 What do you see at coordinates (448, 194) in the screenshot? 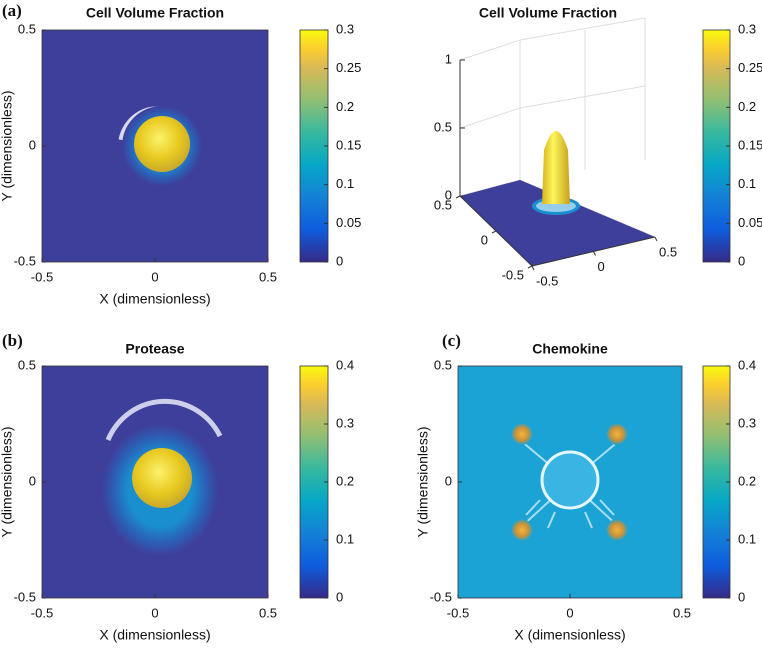
I see `z-tick-label: 0` at bounding box center [448, 194].